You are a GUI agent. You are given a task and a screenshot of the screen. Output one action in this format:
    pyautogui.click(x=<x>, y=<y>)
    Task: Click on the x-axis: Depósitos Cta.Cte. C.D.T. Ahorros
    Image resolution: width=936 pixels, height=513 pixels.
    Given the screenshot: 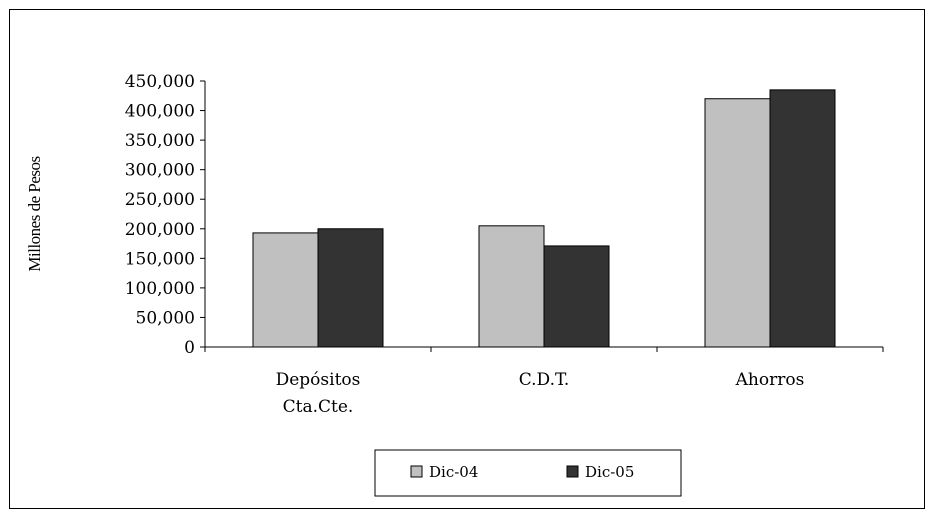 What is the action you would take?
    pyautogui.click(x=544, y=381)
    